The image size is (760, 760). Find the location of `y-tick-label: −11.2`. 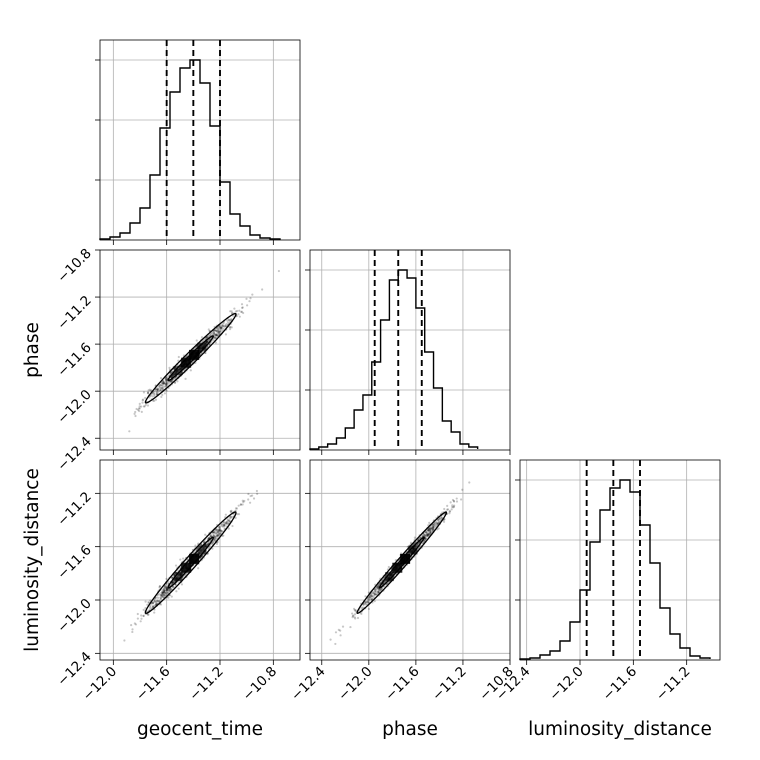

y-tick-label: −11.2 is located at coordinates (74, 509).